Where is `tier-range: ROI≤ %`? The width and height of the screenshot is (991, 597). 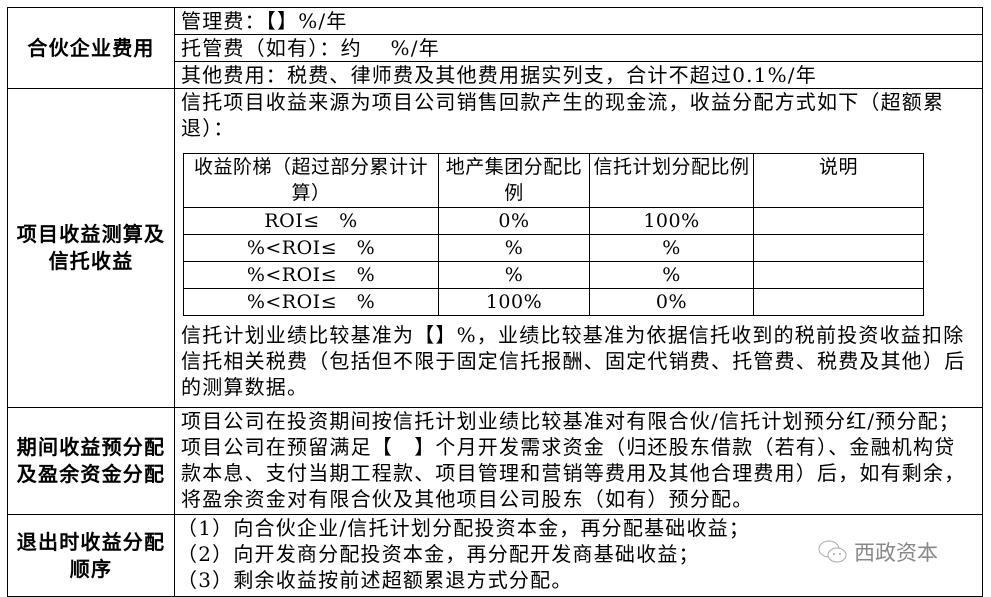
tier-range: ROI≤ % is located at coordinates (311, 221).